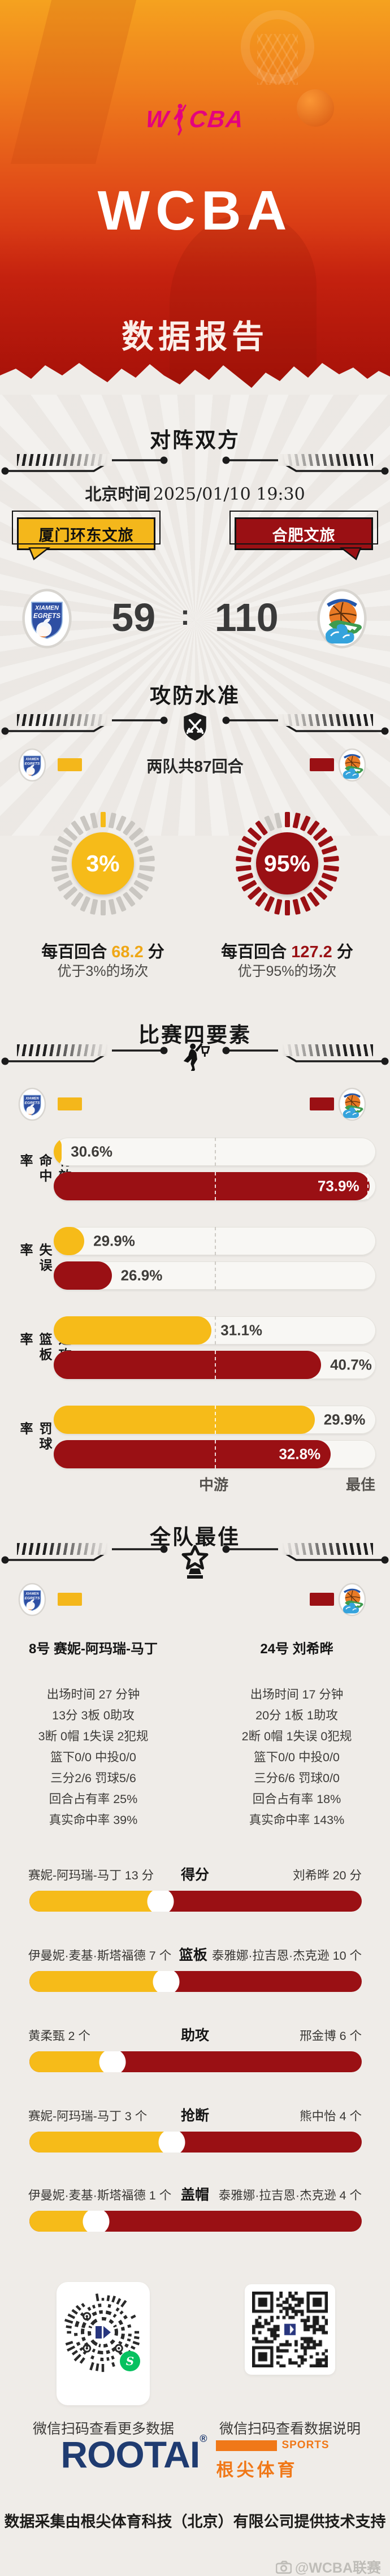  Describe the element at coordinates (277, 59) in the screenshot. I see `net-silhouette` at that location.